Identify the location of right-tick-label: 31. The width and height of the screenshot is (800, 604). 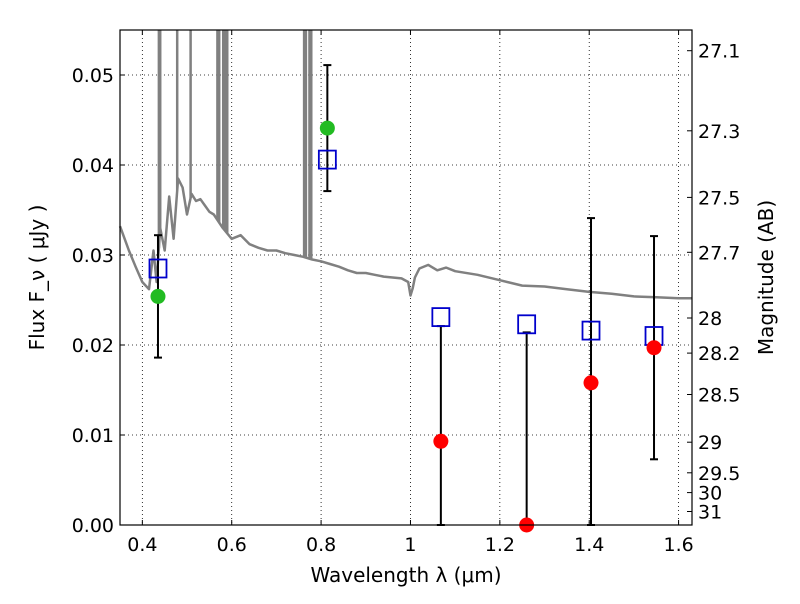
(710, 513).